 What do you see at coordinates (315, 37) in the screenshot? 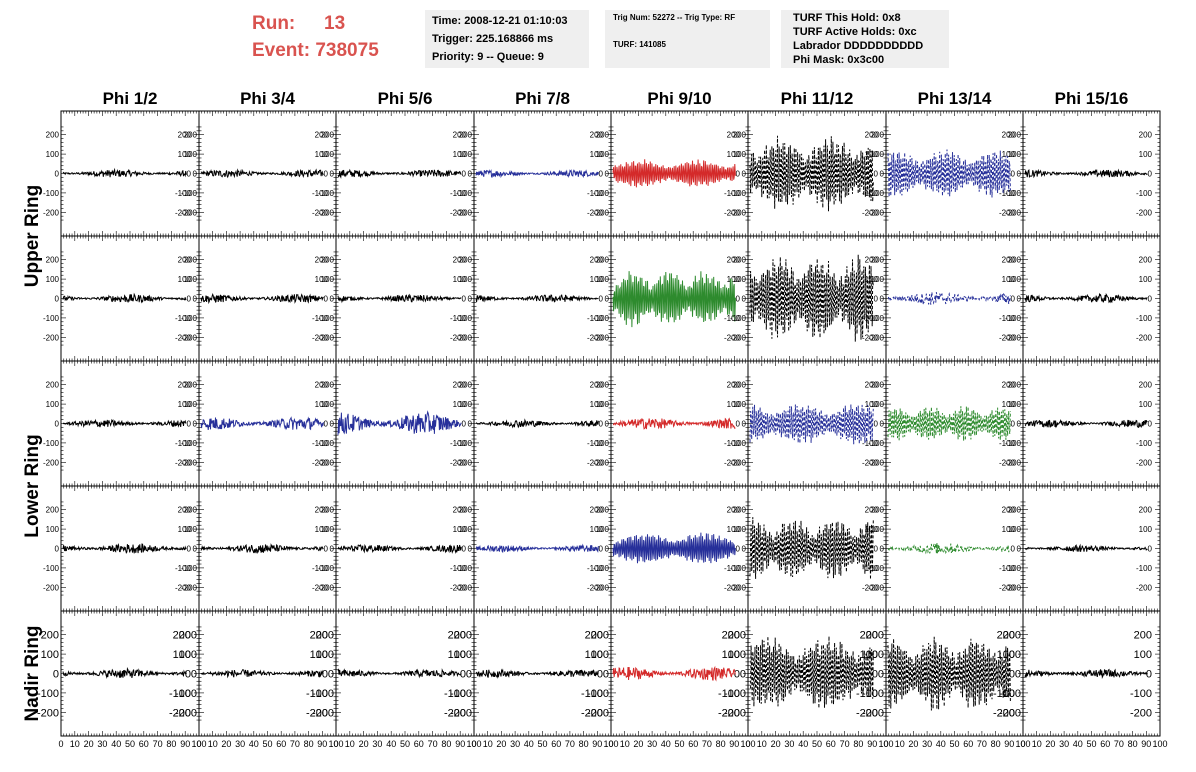
I see `run-event-box: Run: 13 Event: 738075` at bounding box center [315, 37].